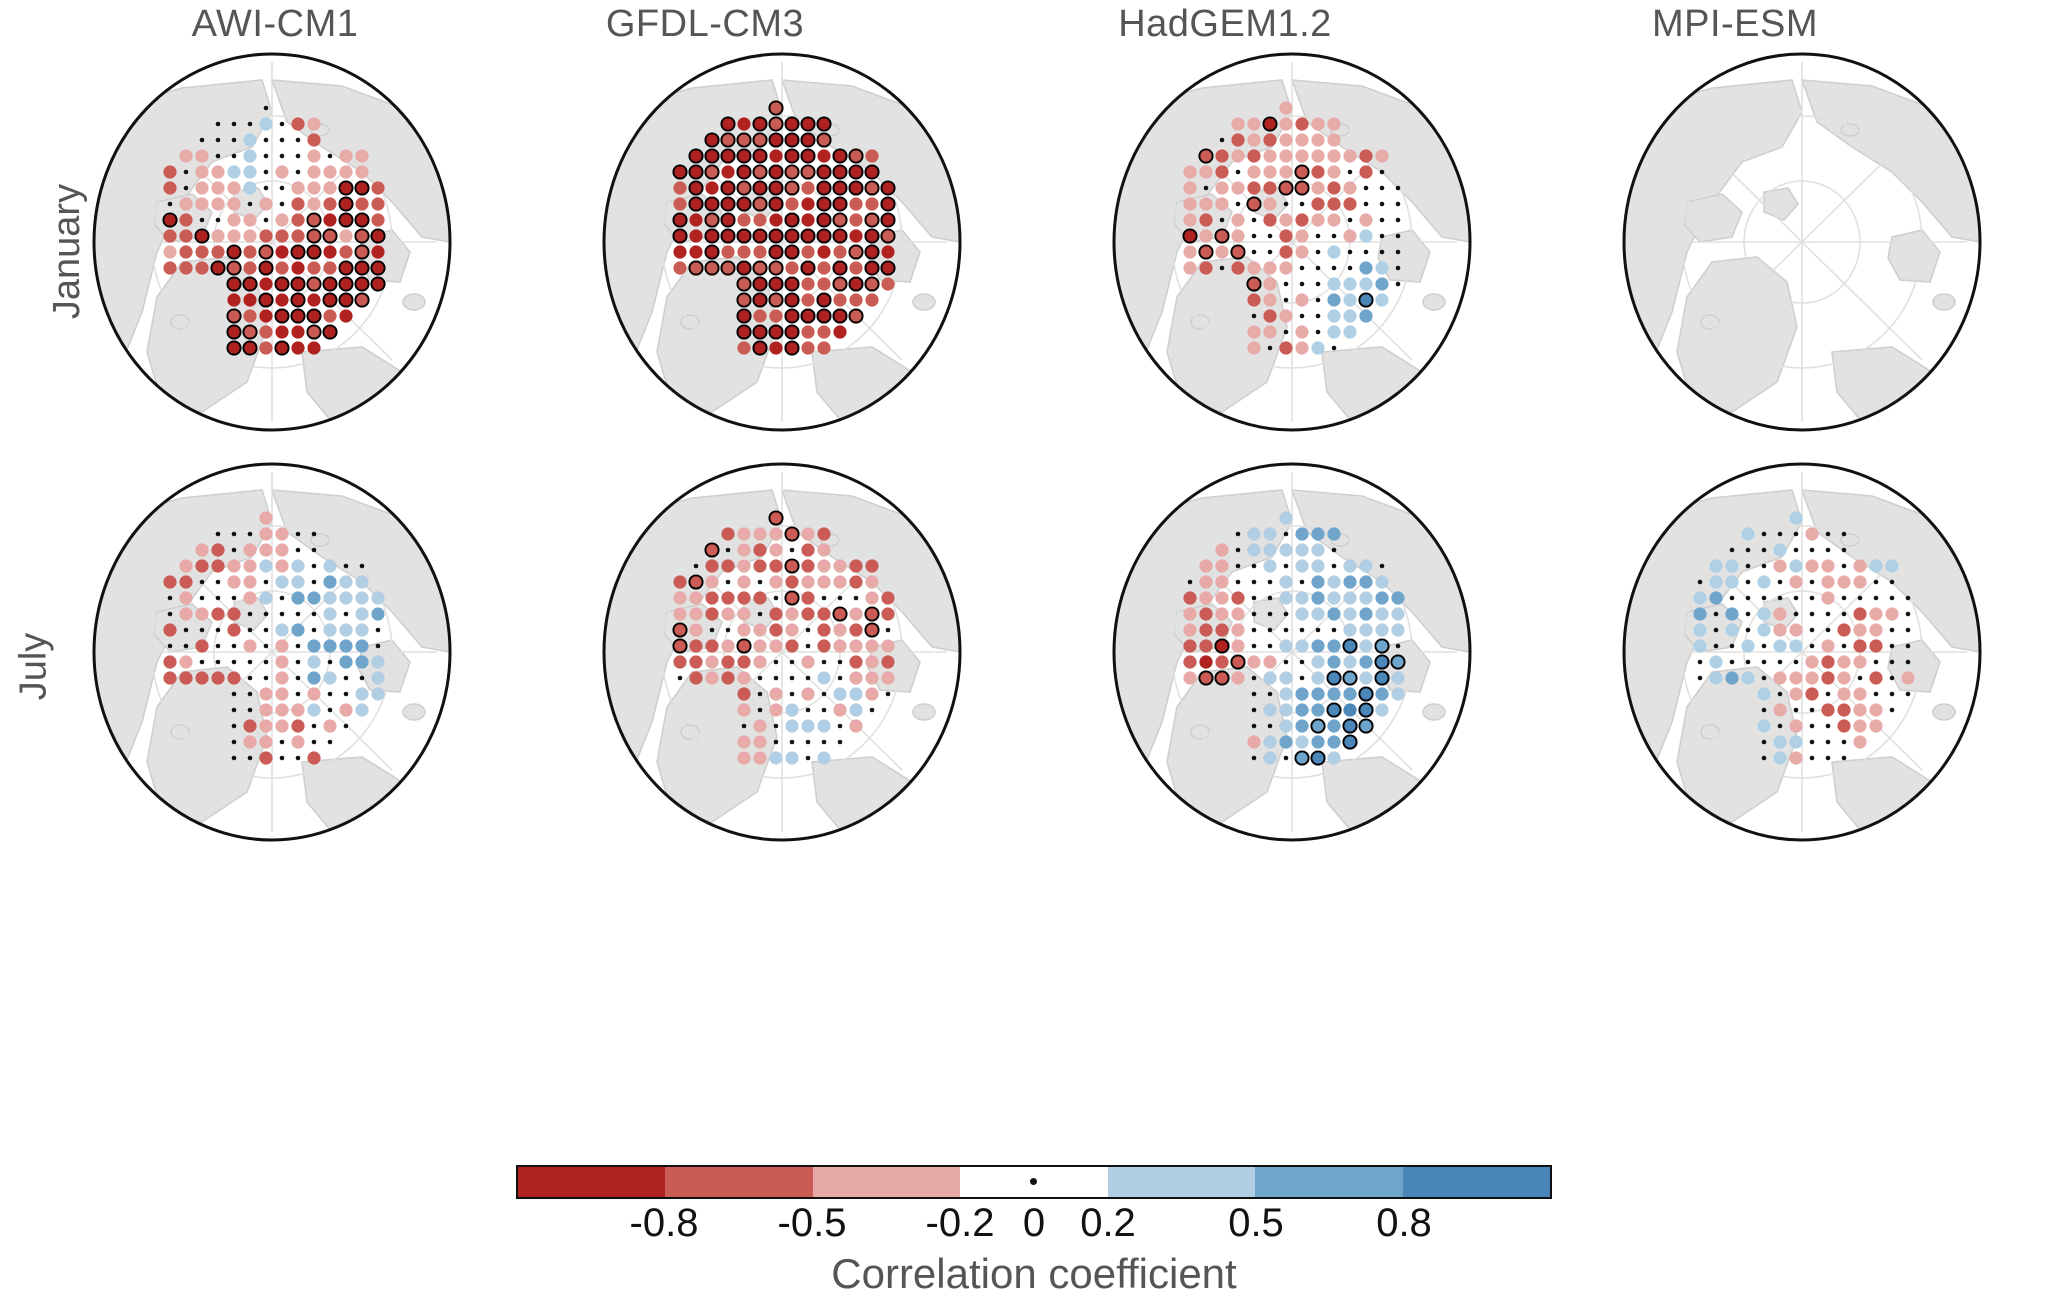 Image resolution: width=2067 pixels, height=1310 pixels. Describe the element at coordinates (1108, 1223) in the screenshot. I see `colorbar-tick-0.2: 0.2` at that location.